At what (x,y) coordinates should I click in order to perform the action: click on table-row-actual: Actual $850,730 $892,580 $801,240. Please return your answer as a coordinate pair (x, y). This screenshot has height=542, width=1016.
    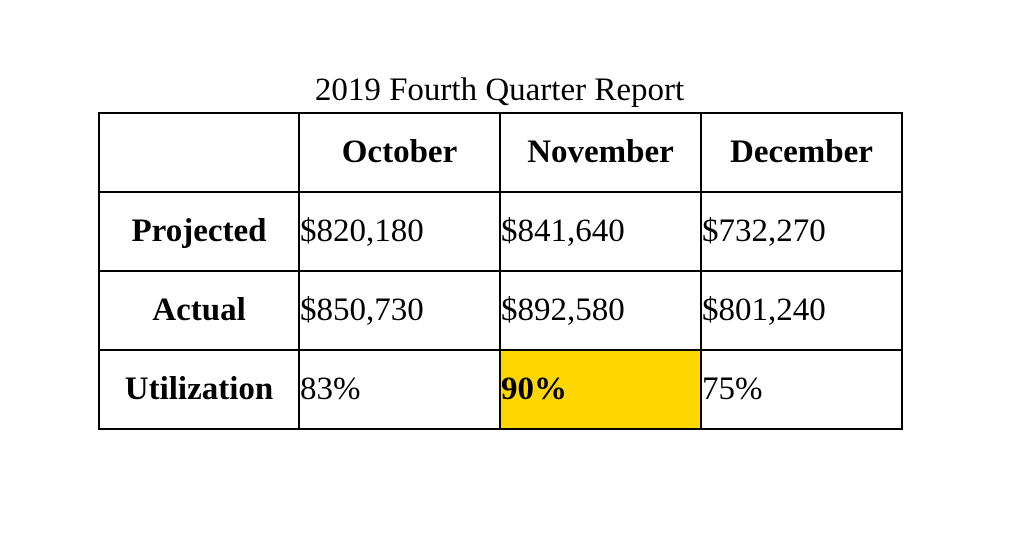
    Looking at the image, I should click on (500, 310).